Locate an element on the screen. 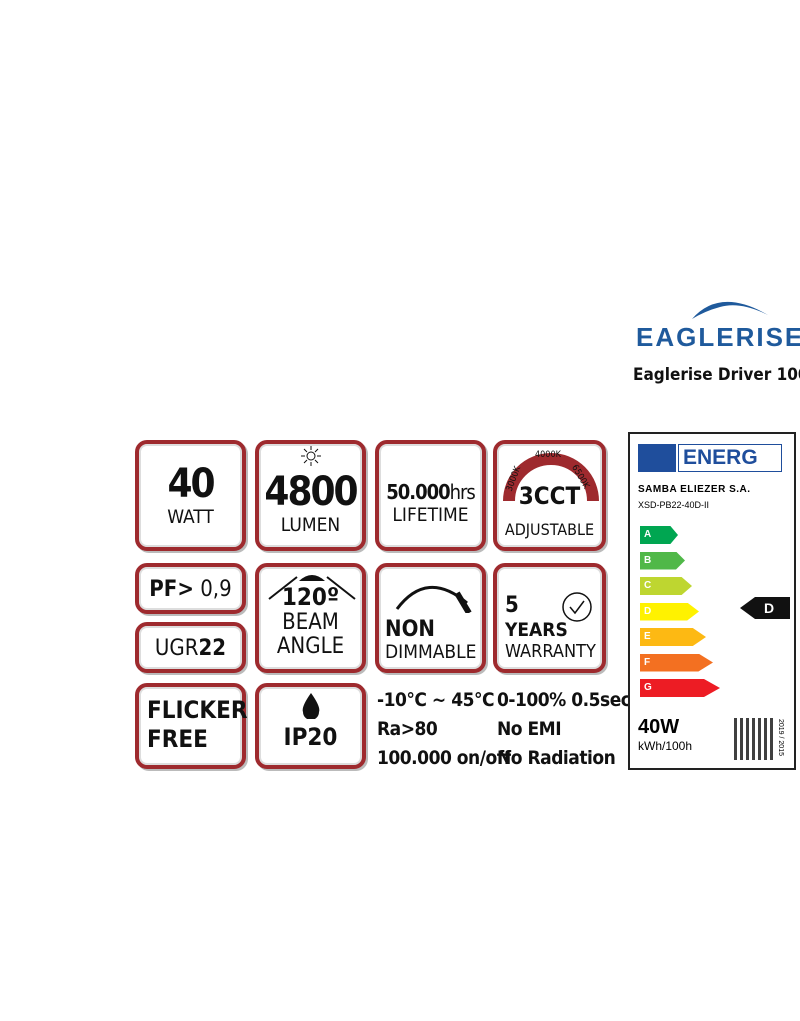 This screenshot has width=800, height=1021. consumption-unit: kWh/100h is located at coordinates (665, 746).